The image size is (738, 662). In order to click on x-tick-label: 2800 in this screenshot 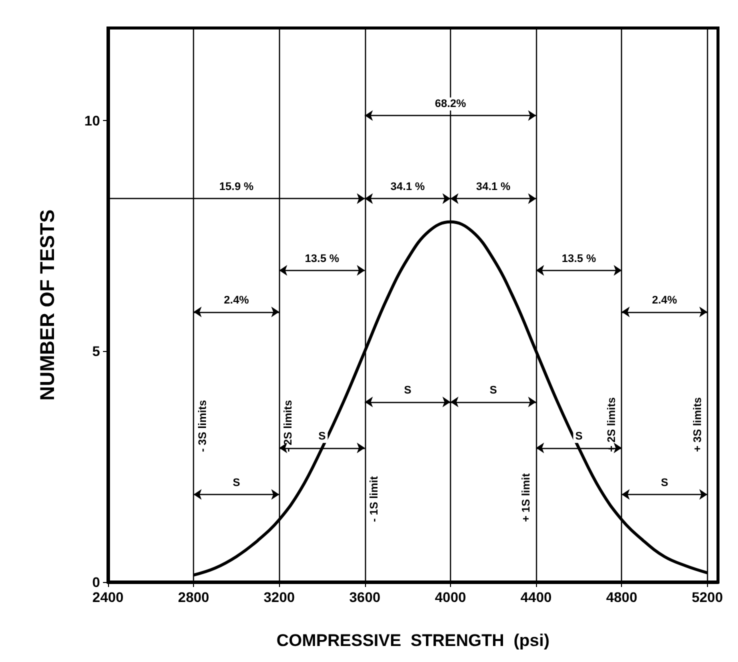, I will do `click(194, 597)`.